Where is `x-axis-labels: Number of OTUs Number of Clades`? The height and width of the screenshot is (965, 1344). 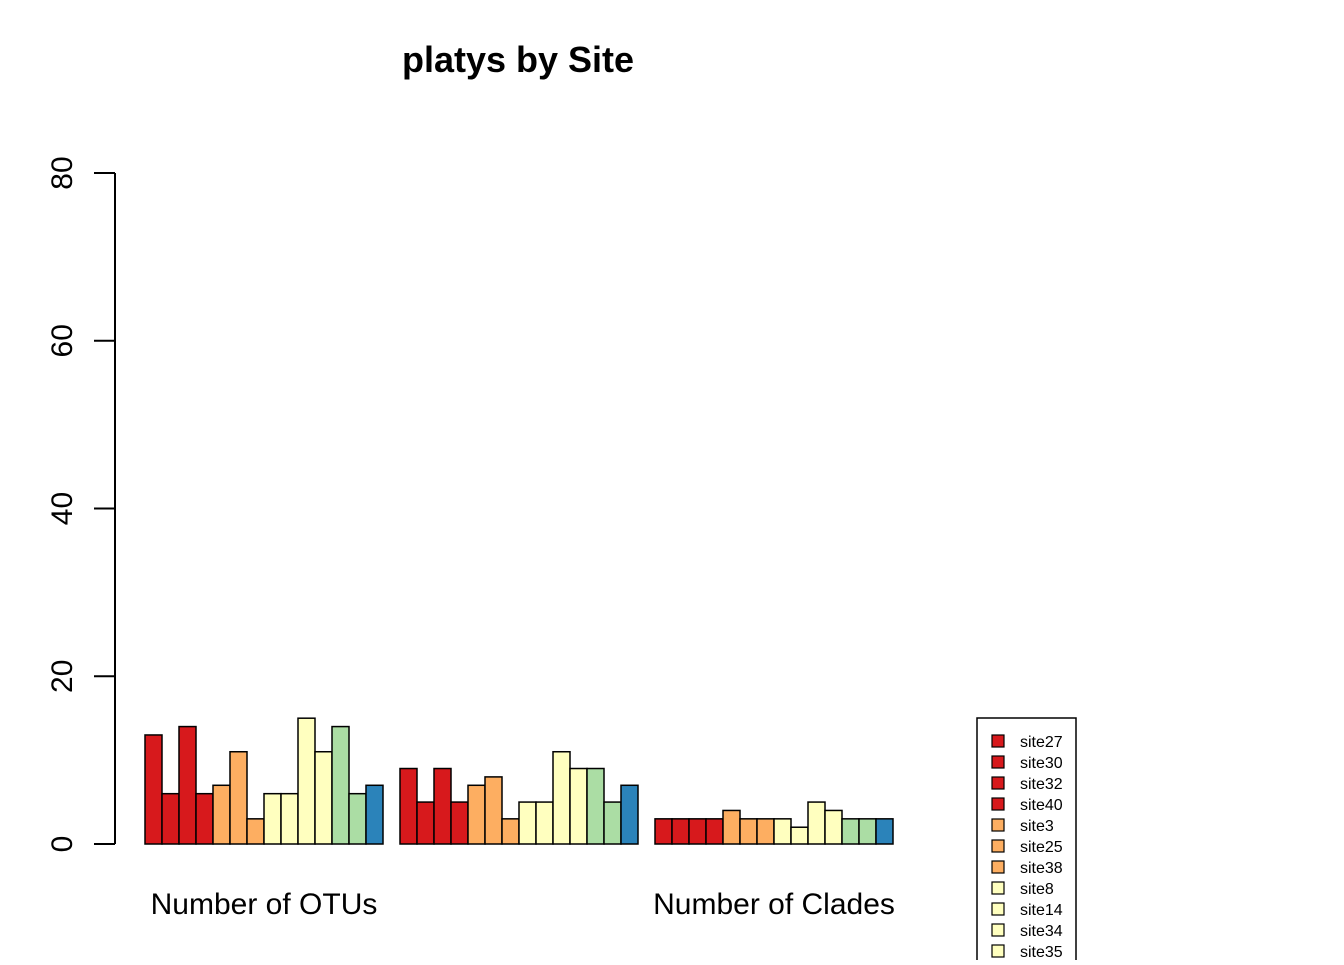 x-axis-labels: Number of OTUs Number of Clades is located at coordinates (523, 904).